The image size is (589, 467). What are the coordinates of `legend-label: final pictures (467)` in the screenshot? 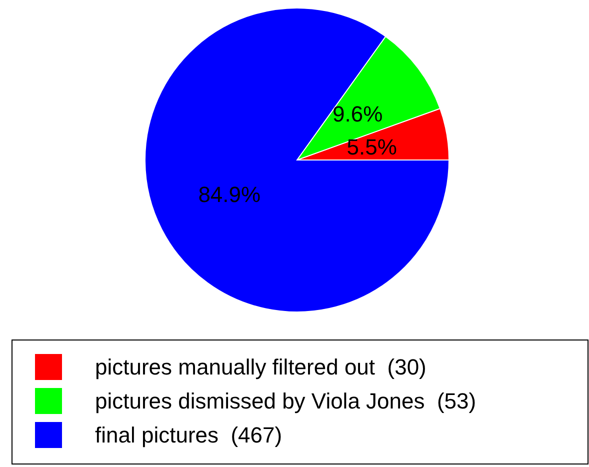 It's located at (188, 435).